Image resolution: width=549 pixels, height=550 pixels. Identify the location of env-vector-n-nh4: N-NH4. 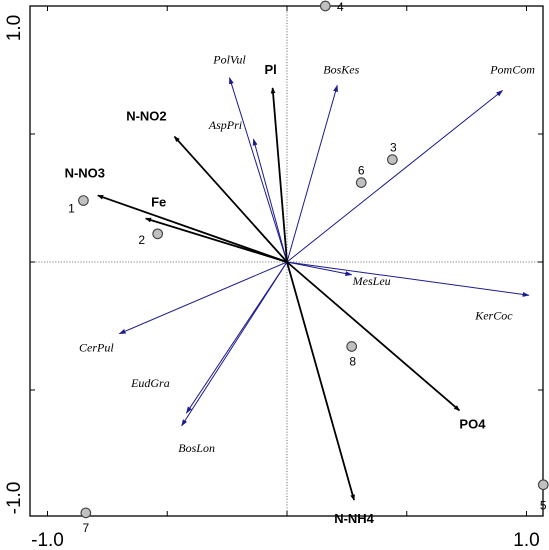
(330, 393).